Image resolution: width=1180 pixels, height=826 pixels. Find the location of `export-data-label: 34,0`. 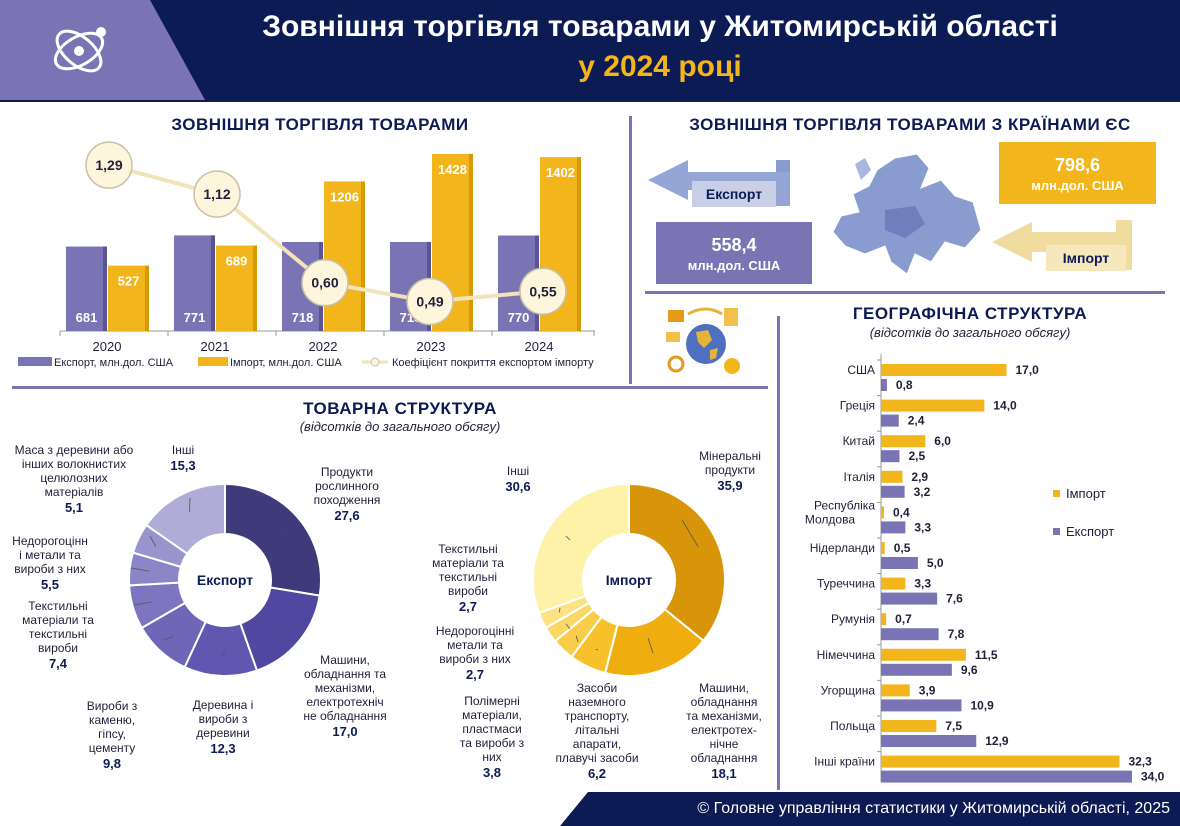

export-data-label: 34,0 is located at coordinates (1153, 777).